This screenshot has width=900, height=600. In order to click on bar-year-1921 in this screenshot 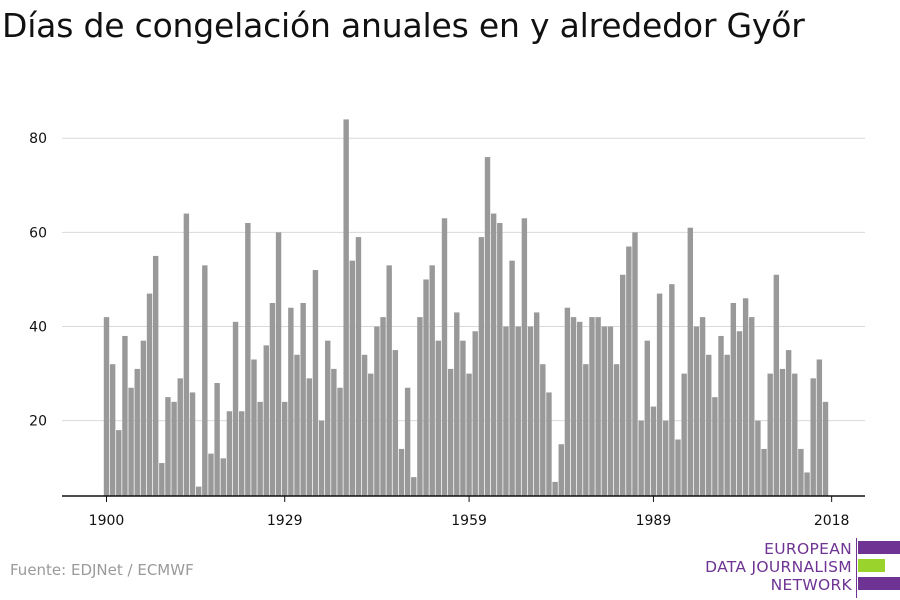, I will do `click(235, 408)`.